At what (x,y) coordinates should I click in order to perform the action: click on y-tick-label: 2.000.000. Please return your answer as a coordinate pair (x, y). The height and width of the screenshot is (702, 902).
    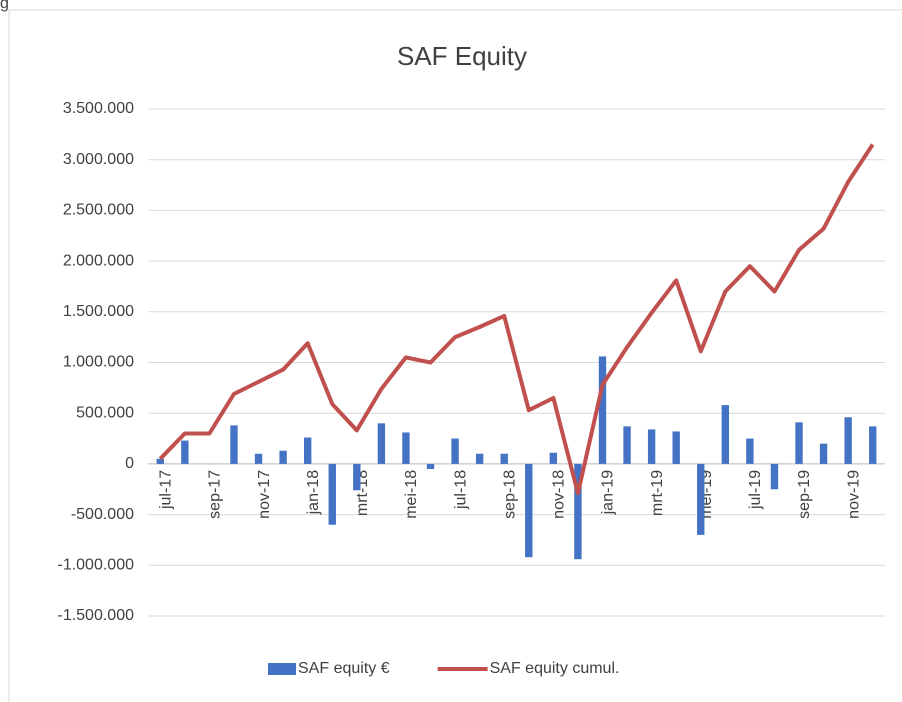
    Looking at the image, I should click on (98, 260).